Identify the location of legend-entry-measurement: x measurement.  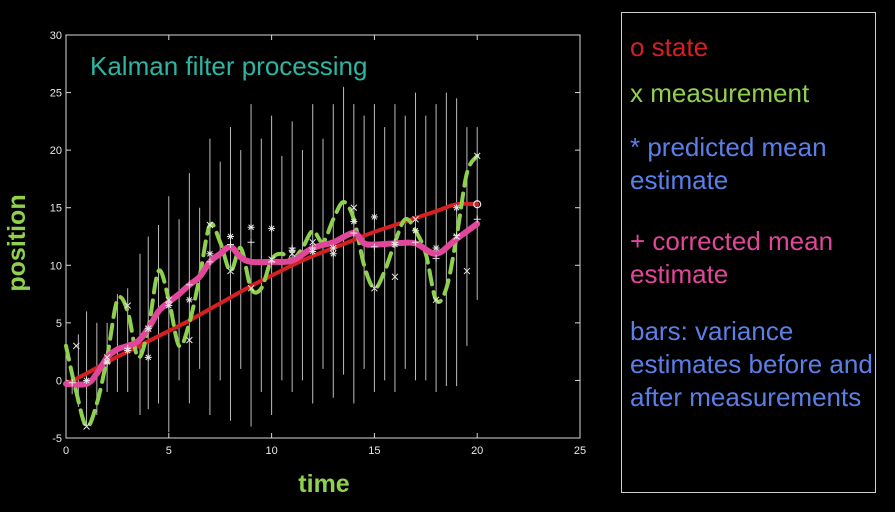
(720, 93).